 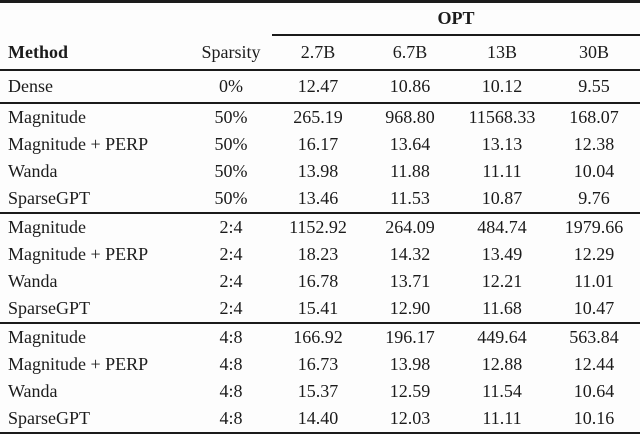 What do you see at coordinates (594, 226) in the screenshot?
I see `value-cell: 1979.66` at bounding box center [594, 226].